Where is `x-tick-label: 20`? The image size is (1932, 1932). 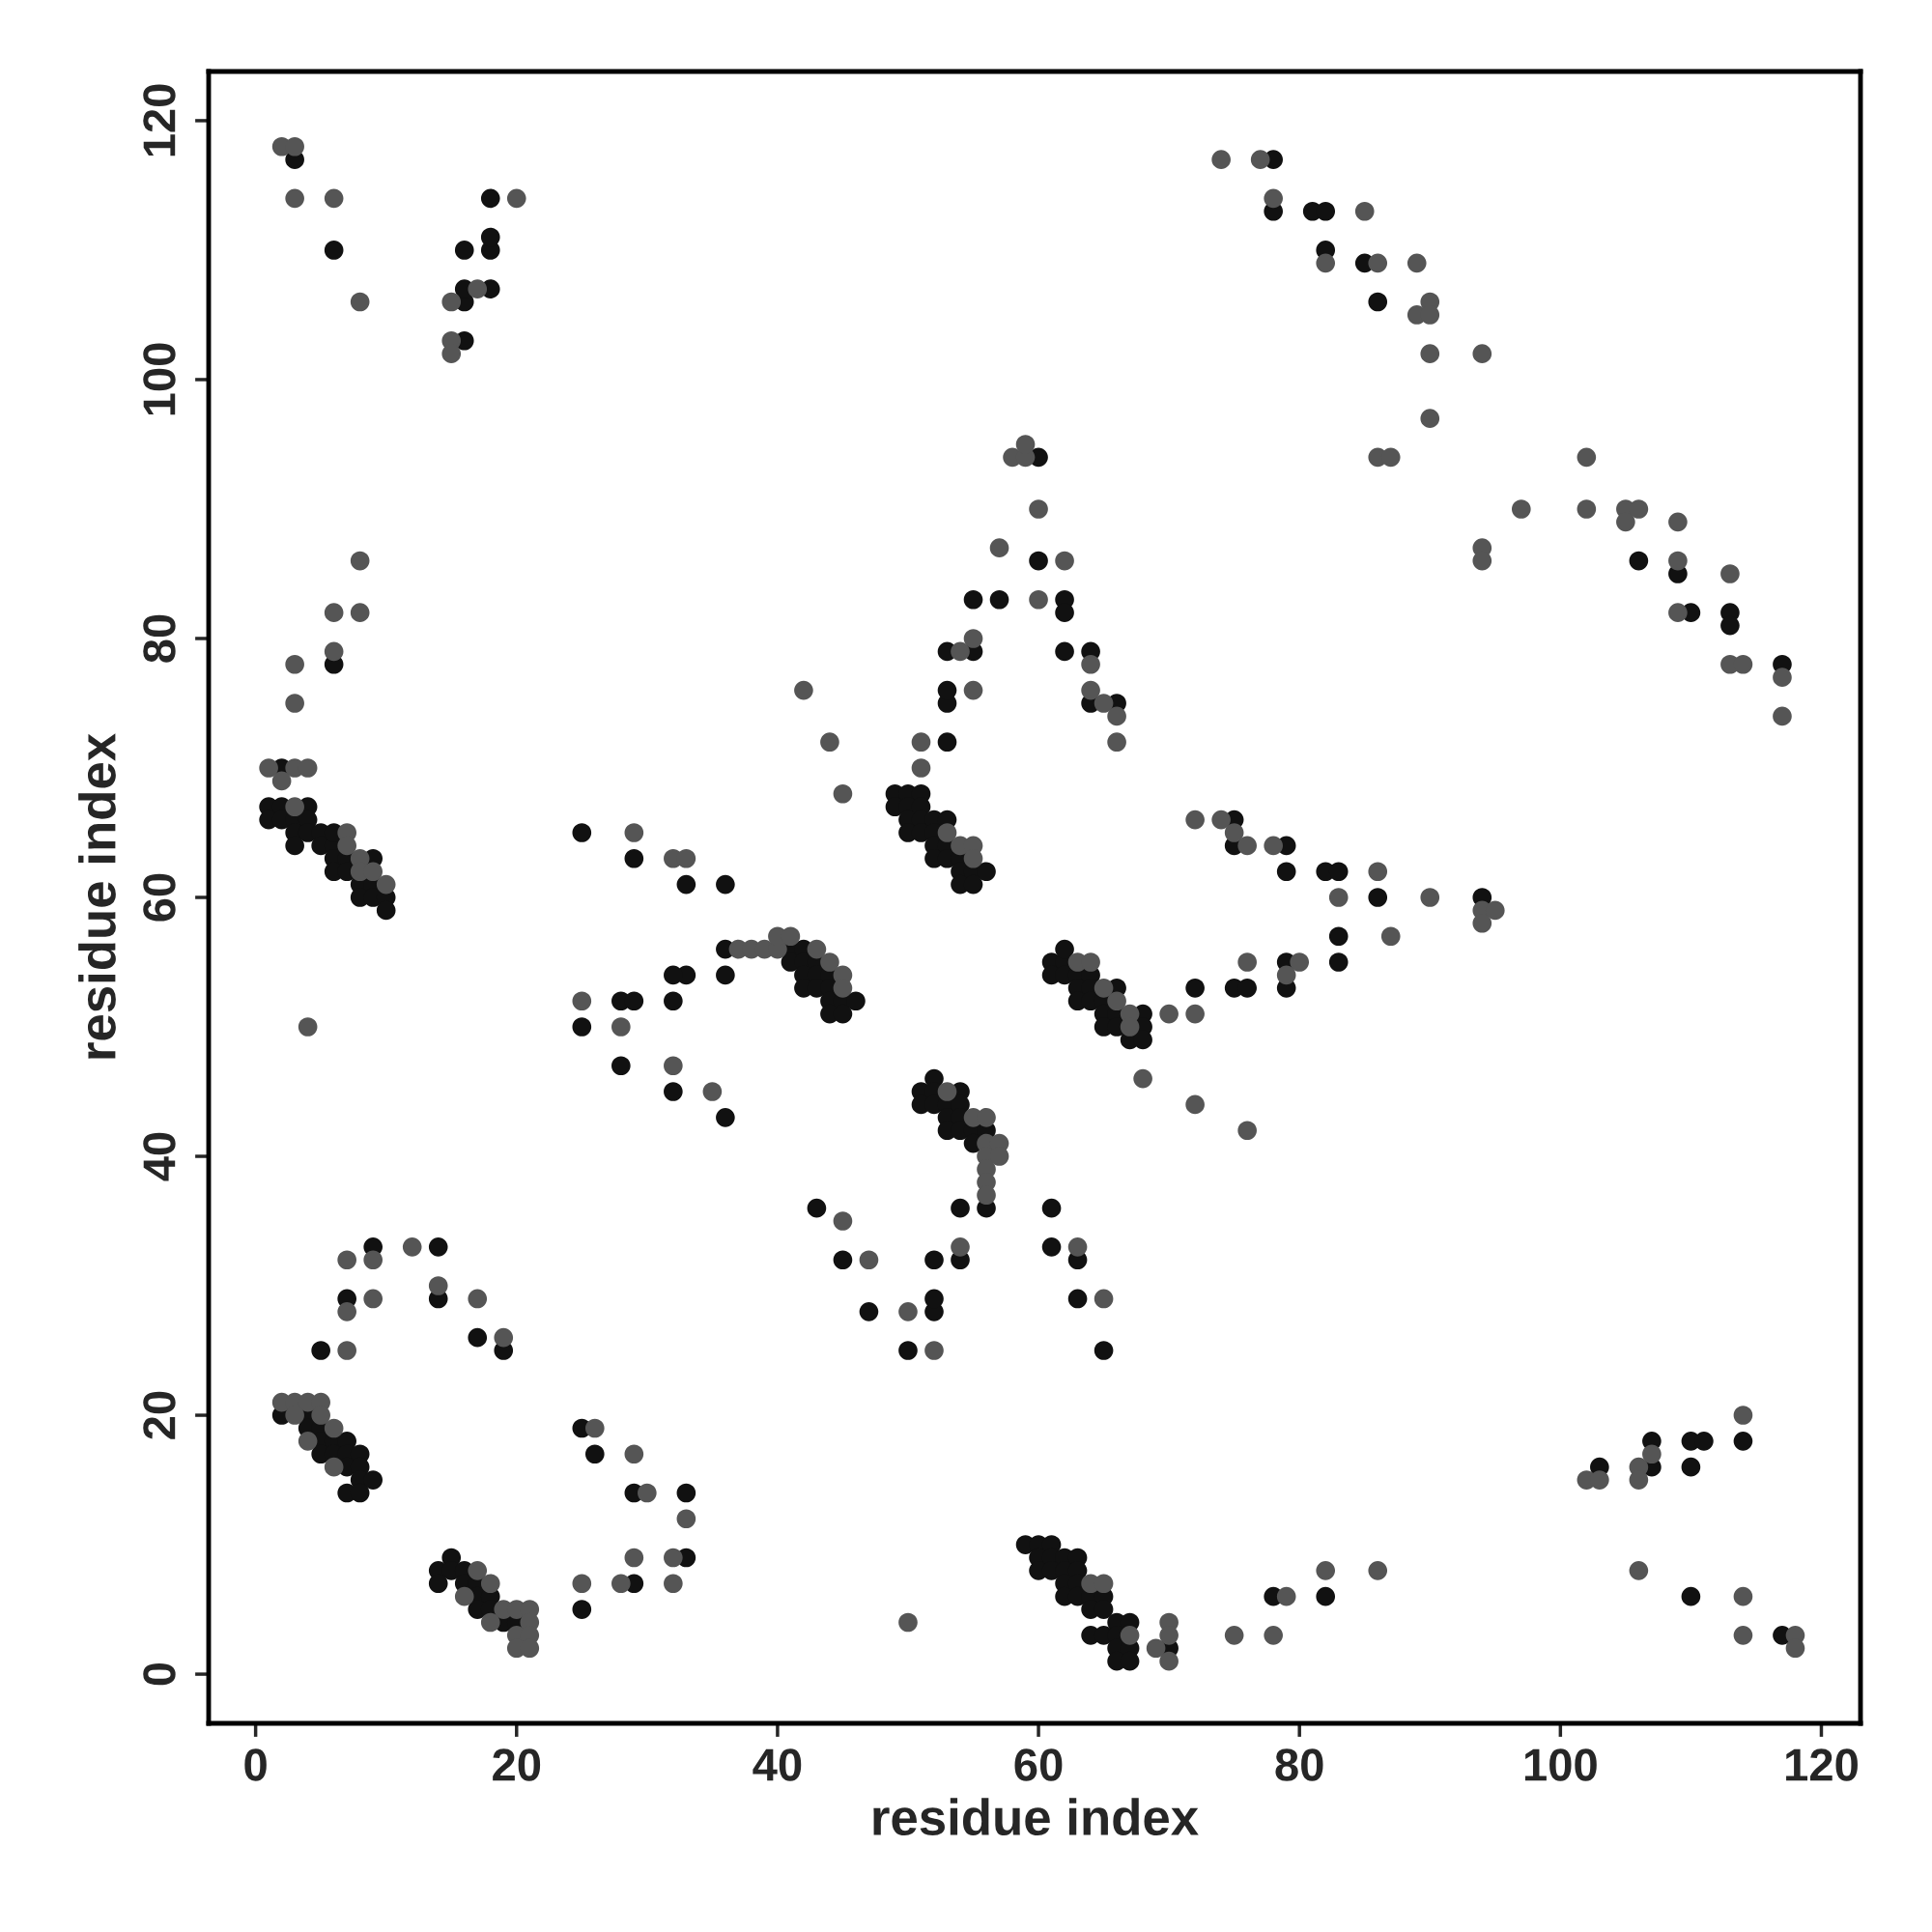 x-tick-label: 20 is located at coordinates (517, 1764).